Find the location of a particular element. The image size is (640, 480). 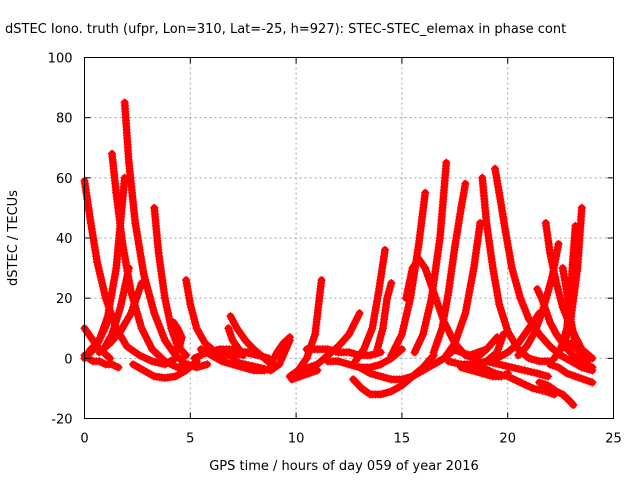

x-tick-label: 10 is located at coordinates (296, 439).